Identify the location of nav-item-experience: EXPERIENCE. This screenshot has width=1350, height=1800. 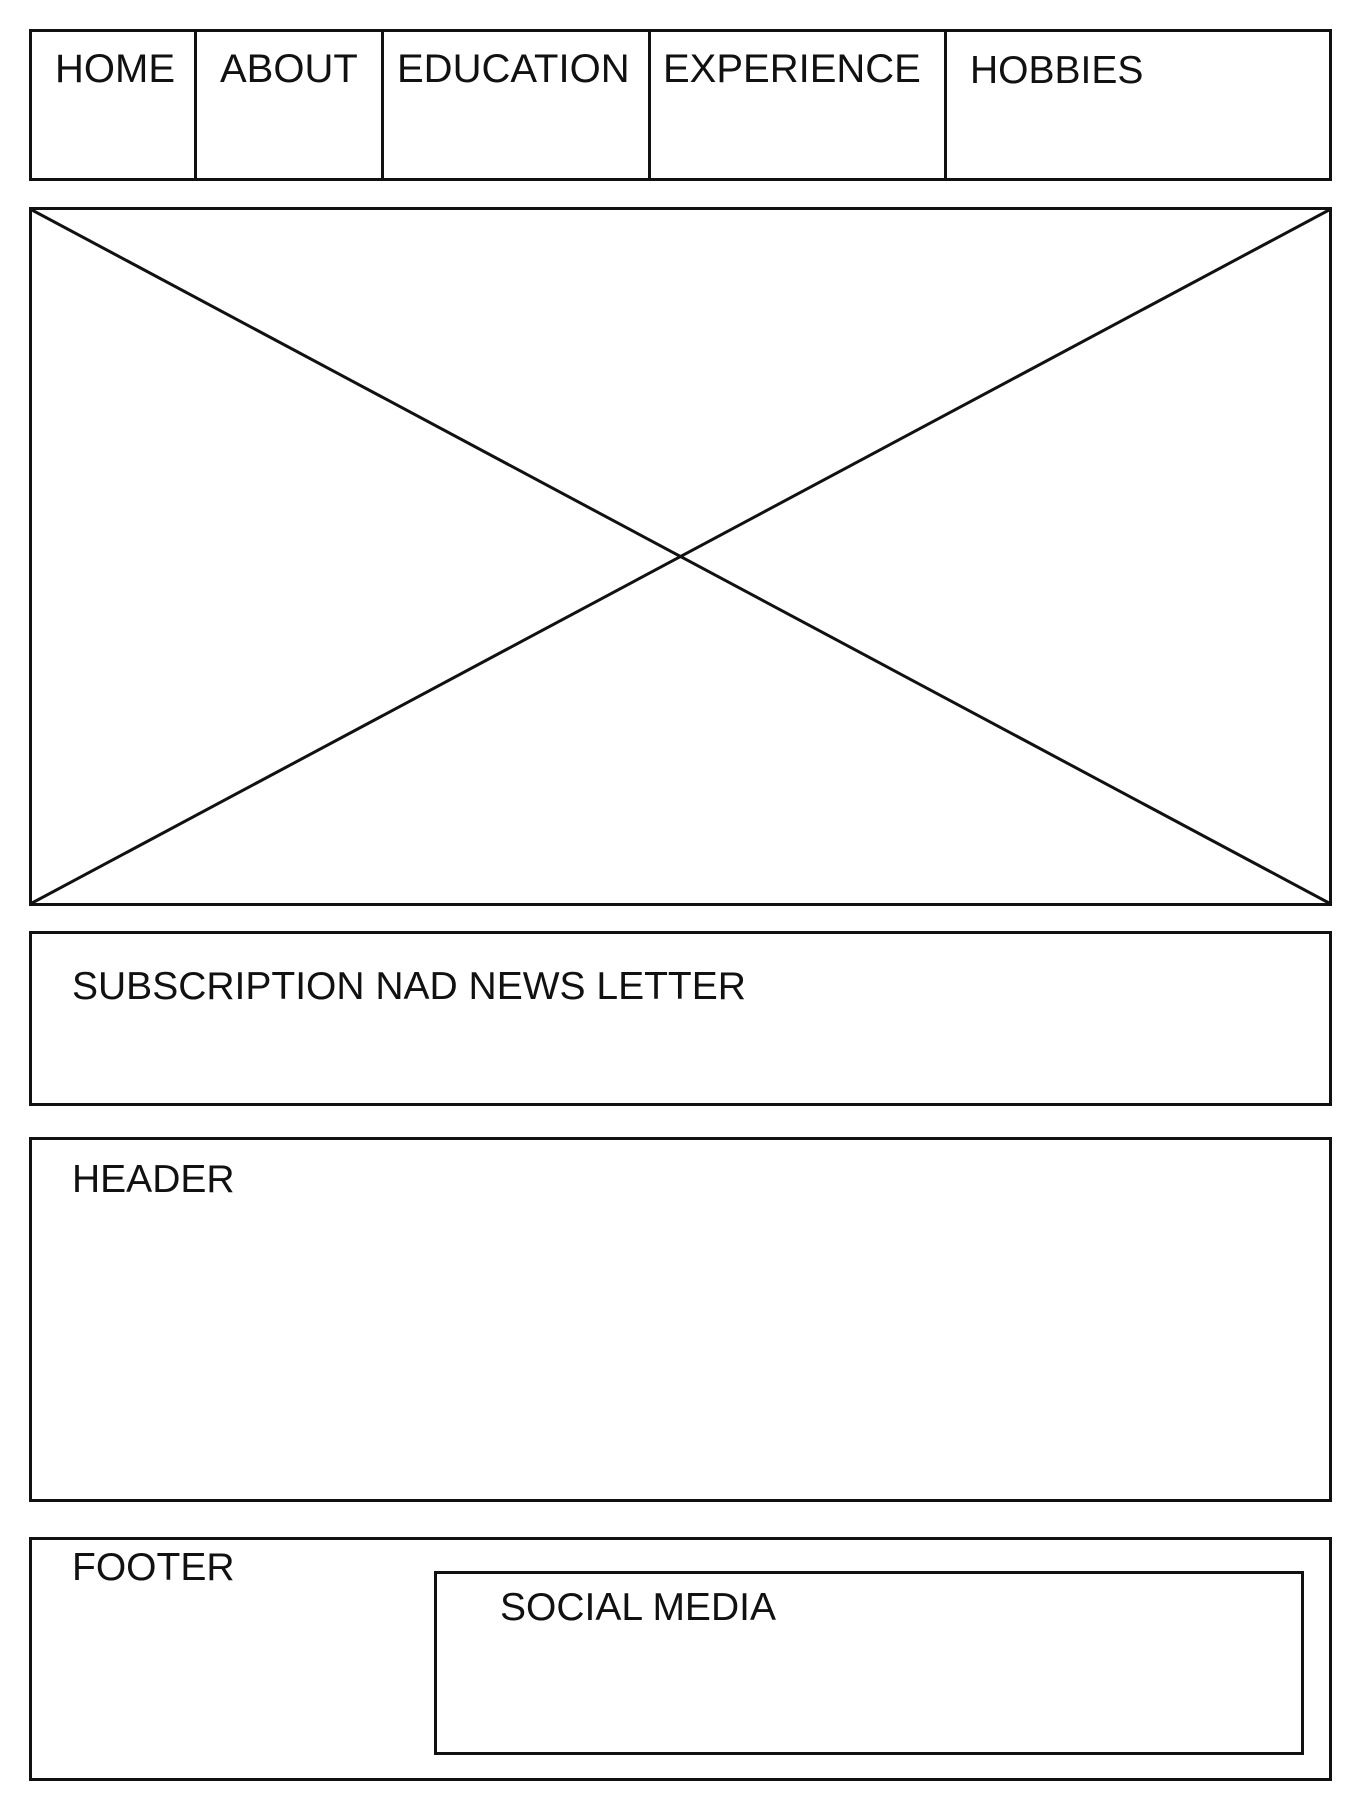
(797, 105).